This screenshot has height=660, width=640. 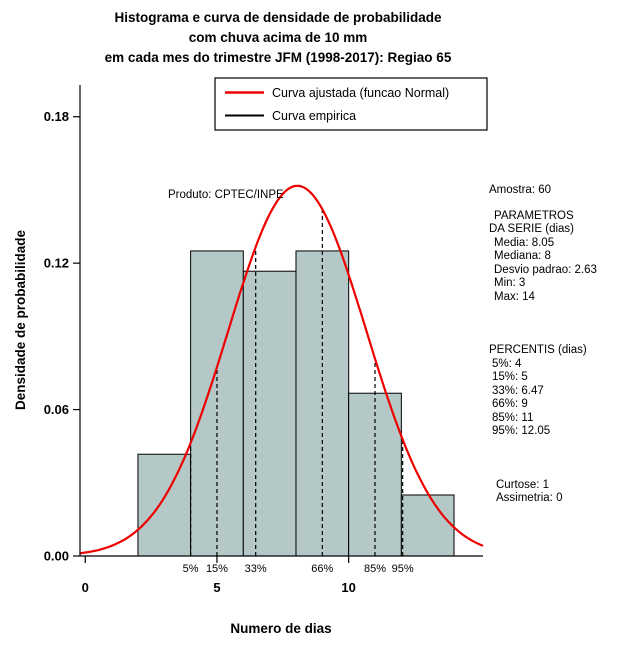 What do you see at coordinates (56, 263) in the screenshot?
I see `y-tick-label: 0.12` at bounding box center [56, 263].